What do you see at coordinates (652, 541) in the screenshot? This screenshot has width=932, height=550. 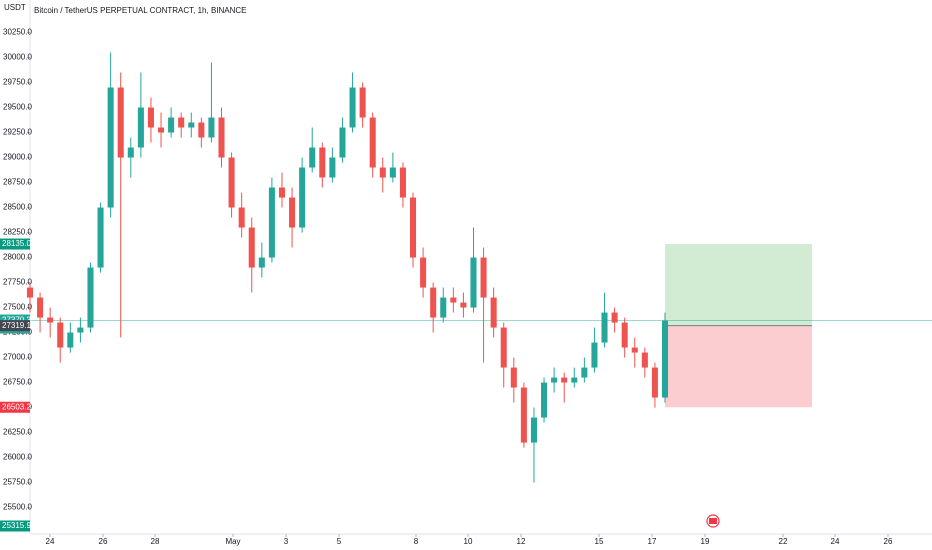 I see `x-tick-label: 17` at bounding box center [652, 541].